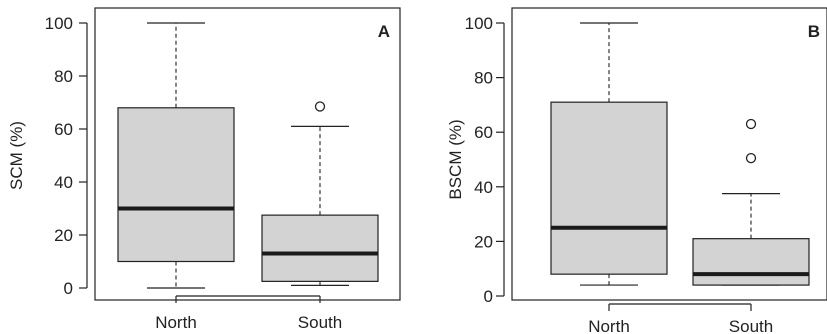 The height and width of the screenshot is (334, 827). What do you see at coordinates (455, 159) in the screenshot?
I see `y-axis-title: BSCM (%)` at bounding box center [455, 159].